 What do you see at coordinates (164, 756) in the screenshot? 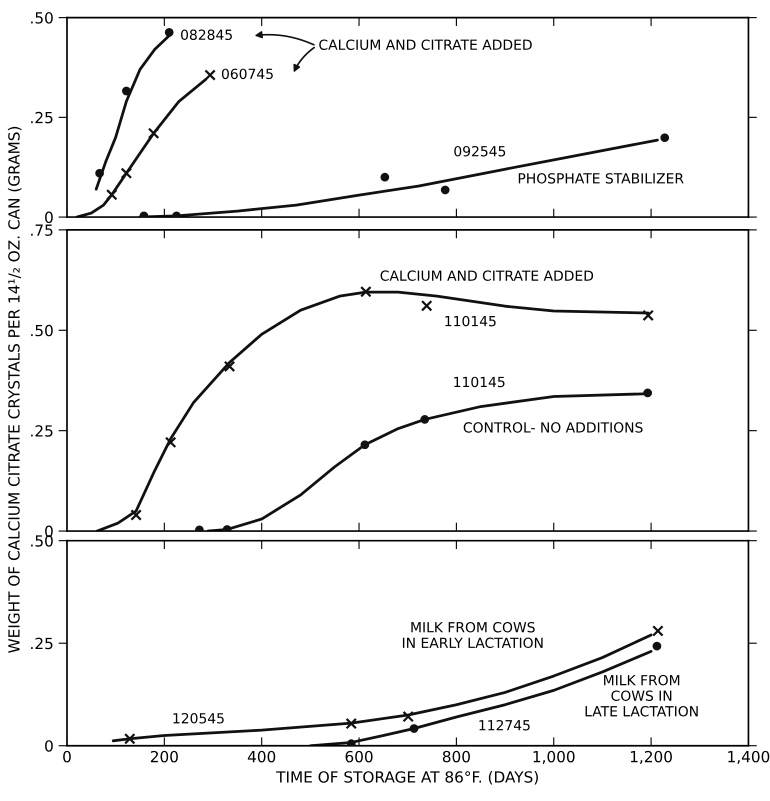
I see `x-tick-label: 200` at bounding box center [164, 756].